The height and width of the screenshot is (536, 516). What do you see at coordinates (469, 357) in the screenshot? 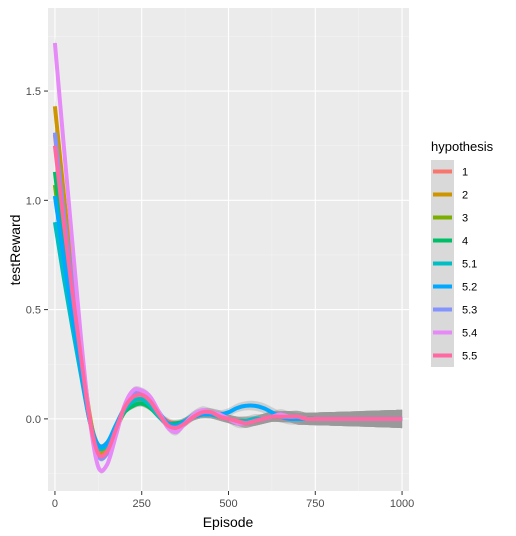
I see `legend-label-5.5: 5.5` at bounding box center [469, 357].